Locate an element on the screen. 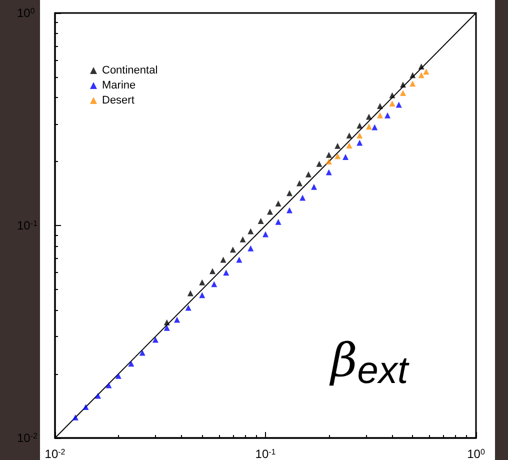 Image resolution: width=508 pixels, height=460 pixels. legend-label: Continental is located at coordinates (130, 70).